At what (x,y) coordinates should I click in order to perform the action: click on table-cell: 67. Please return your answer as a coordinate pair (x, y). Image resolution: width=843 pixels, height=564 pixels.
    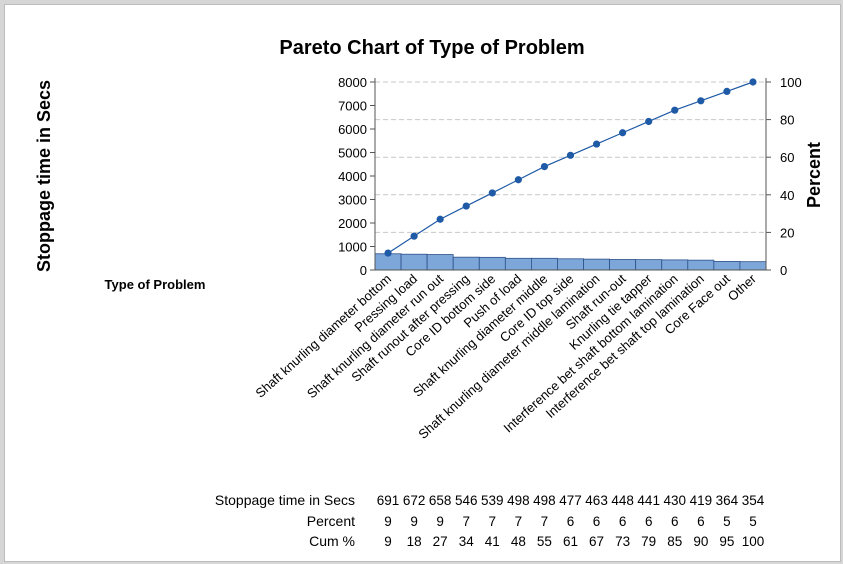
    Looking at the image, I should click on (596, 541).